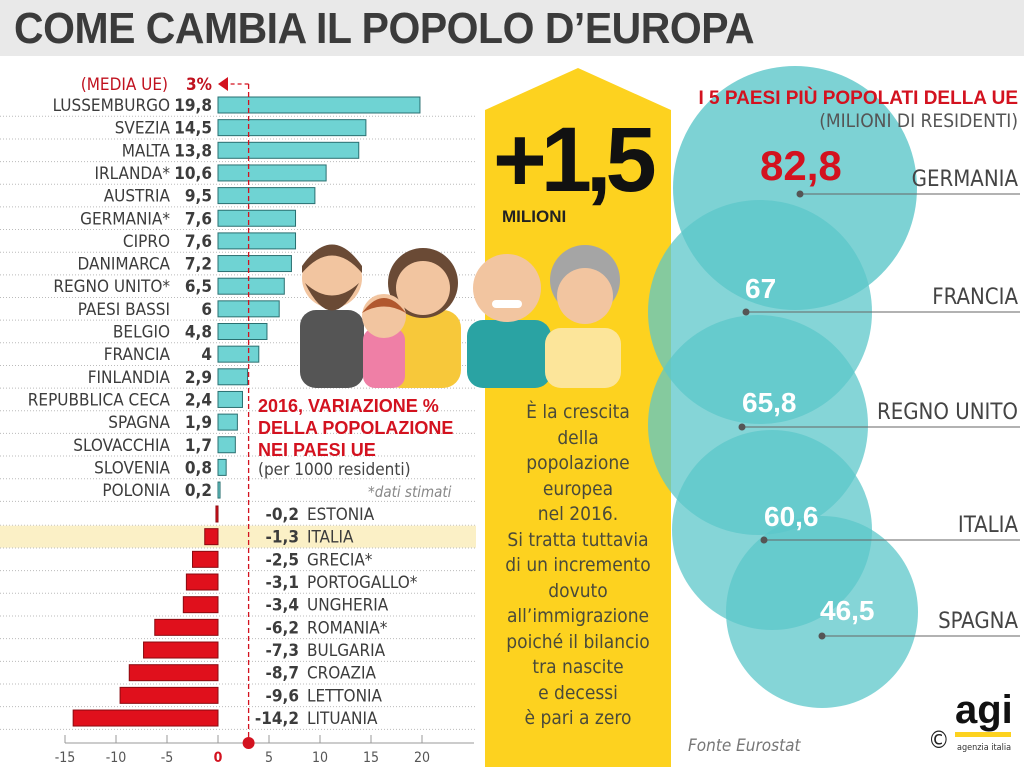  I want to click on eu-average-marker, so click(248, 743).